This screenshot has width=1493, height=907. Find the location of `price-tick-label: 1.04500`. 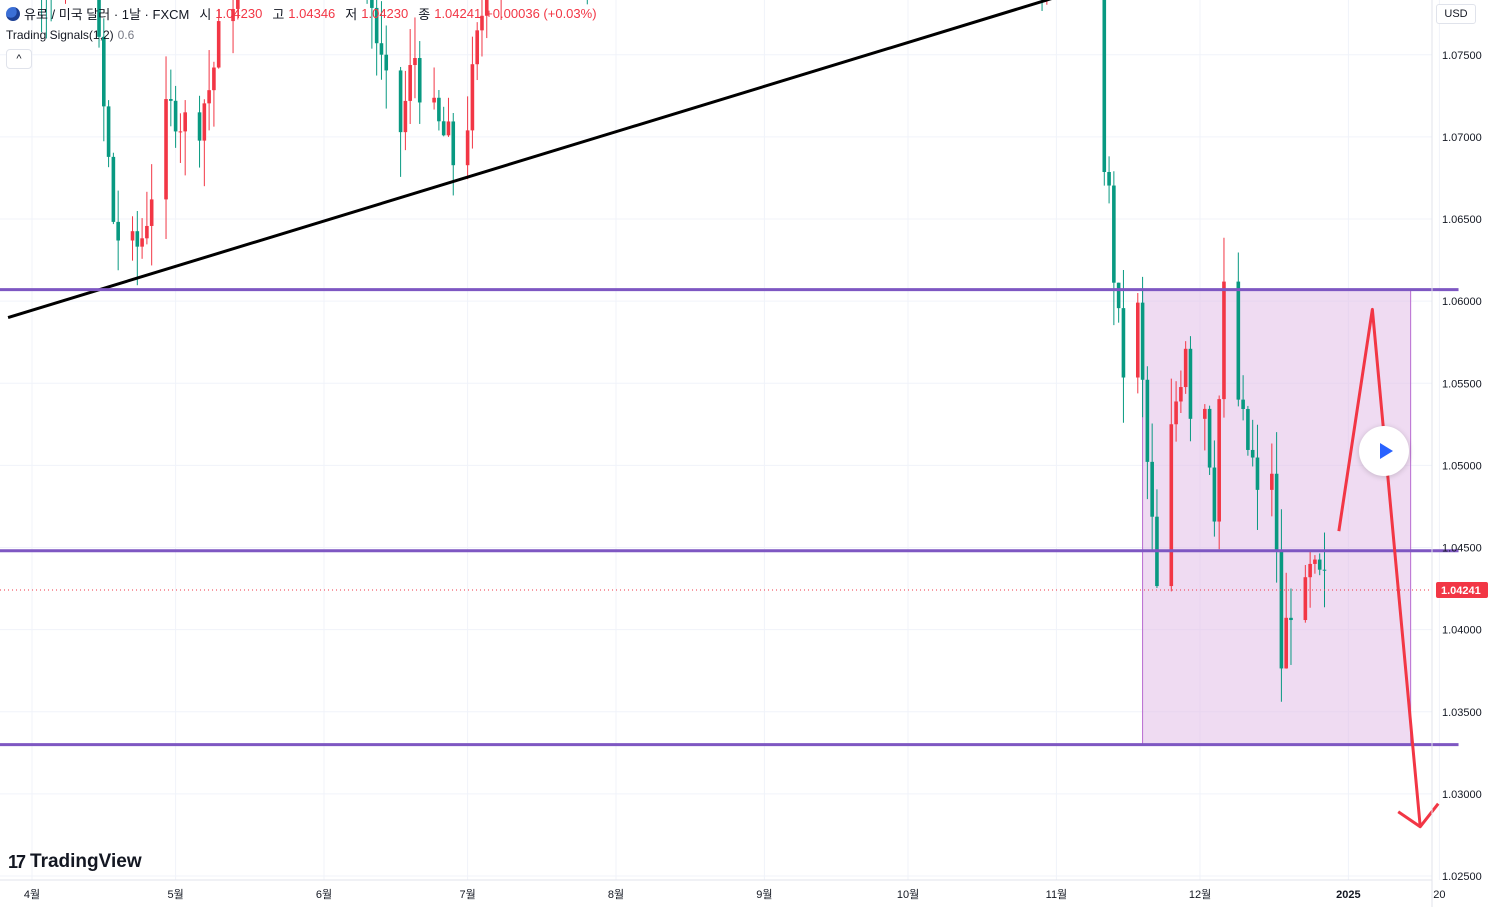

price-tick-label: 1.04500 is located at coordinates (1462, 549).